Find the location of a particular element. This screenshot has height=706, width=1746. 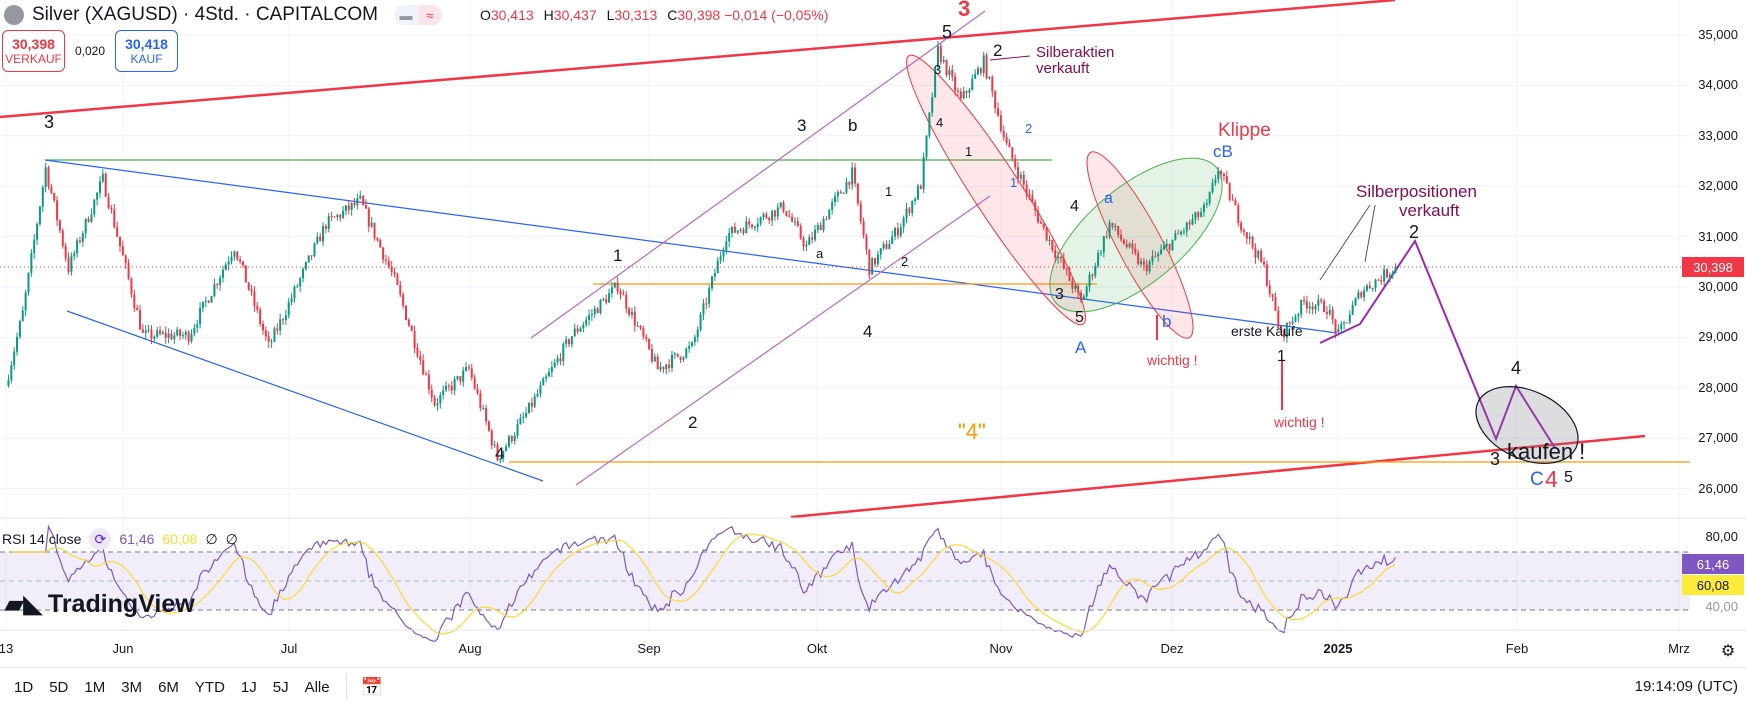

clock: 19:14:09 (UTC) is located at coordinates (1686, 686).